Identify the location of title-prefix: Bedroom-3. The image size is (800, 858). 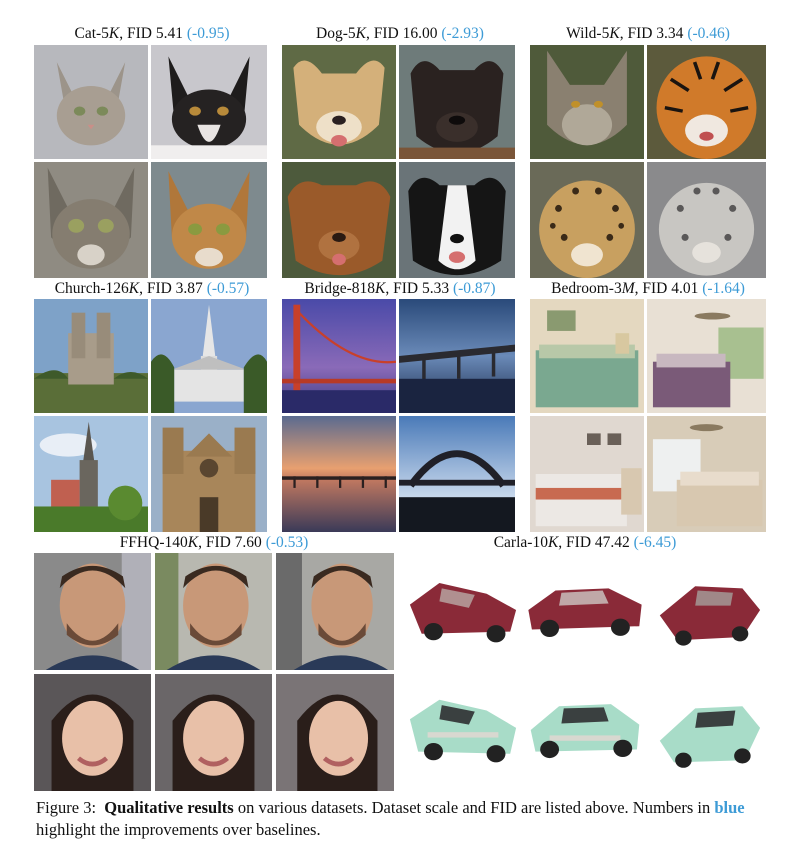
(586, 288).